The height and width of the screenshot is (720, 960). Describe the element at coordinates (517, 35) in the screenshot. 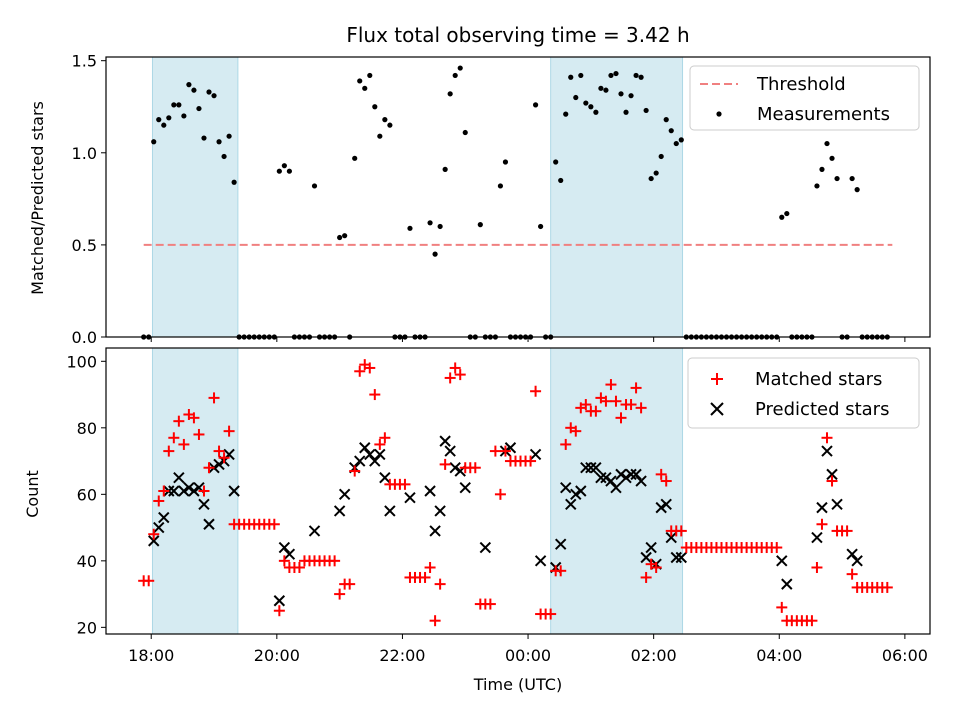

I see `chart-title: Flux total observing time = 3.42 h` at that location.